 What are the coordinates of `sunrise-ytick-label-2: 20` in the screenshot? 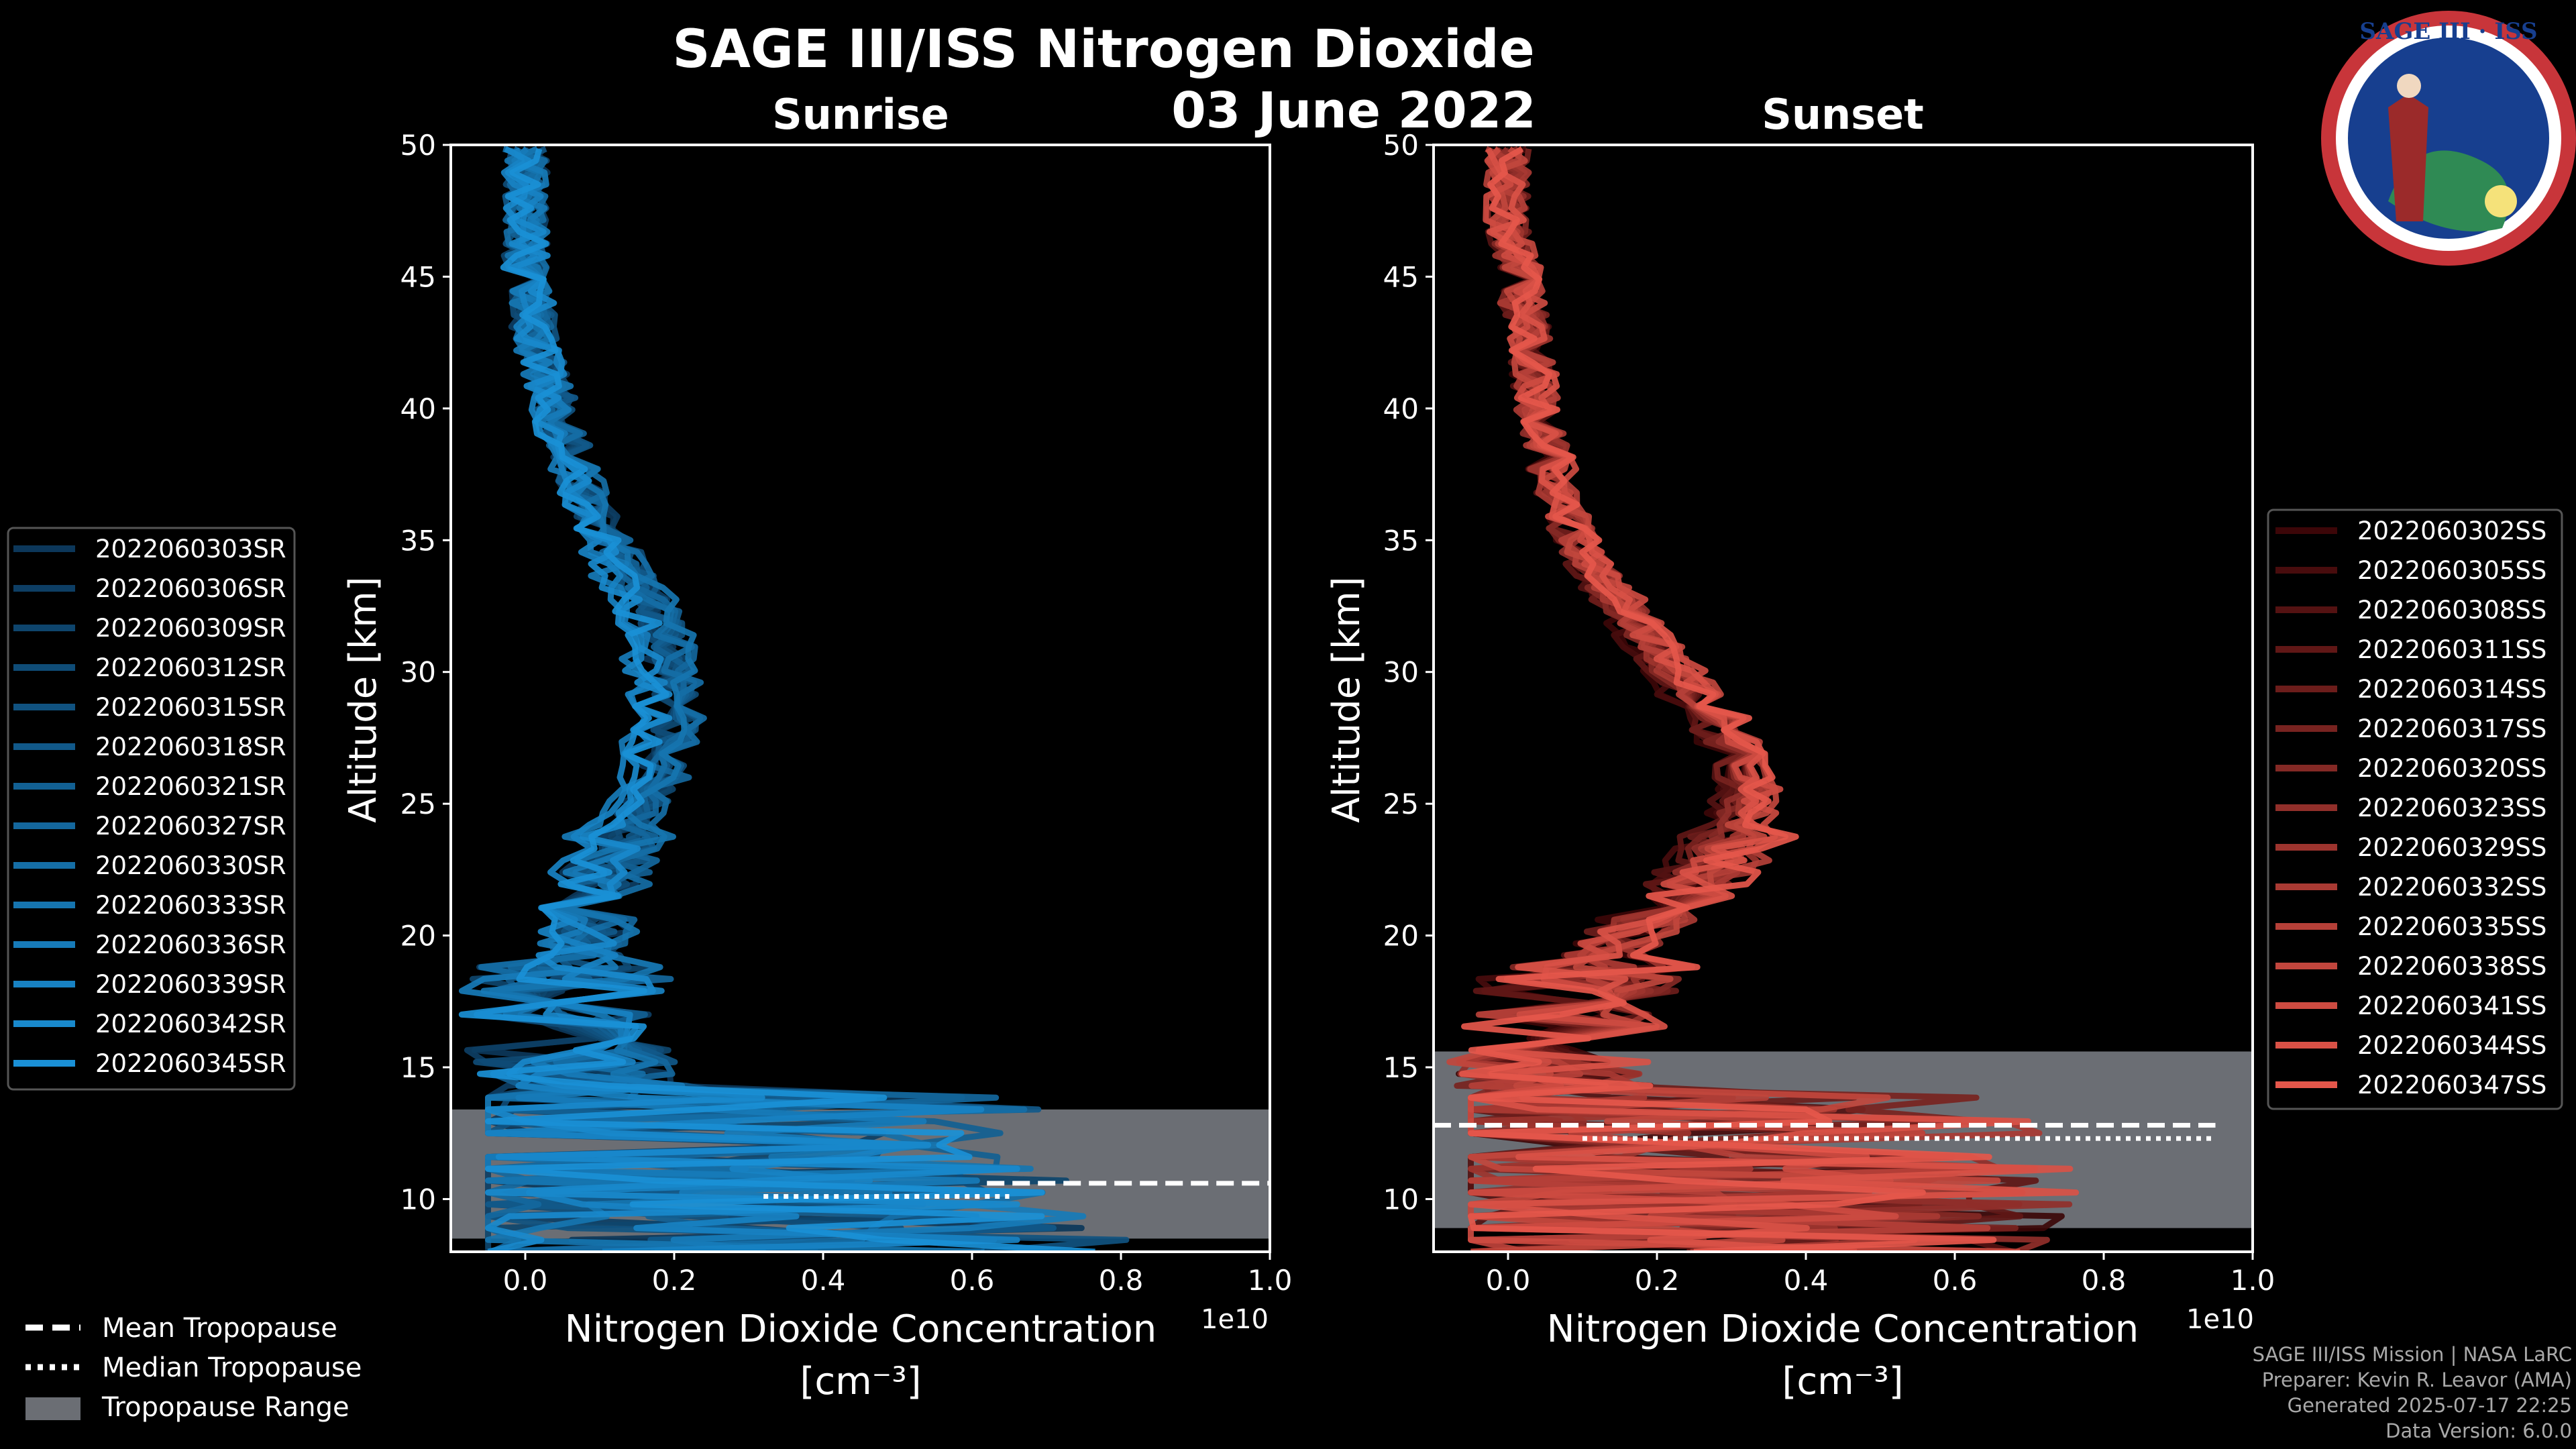 It's located at (418, 936).